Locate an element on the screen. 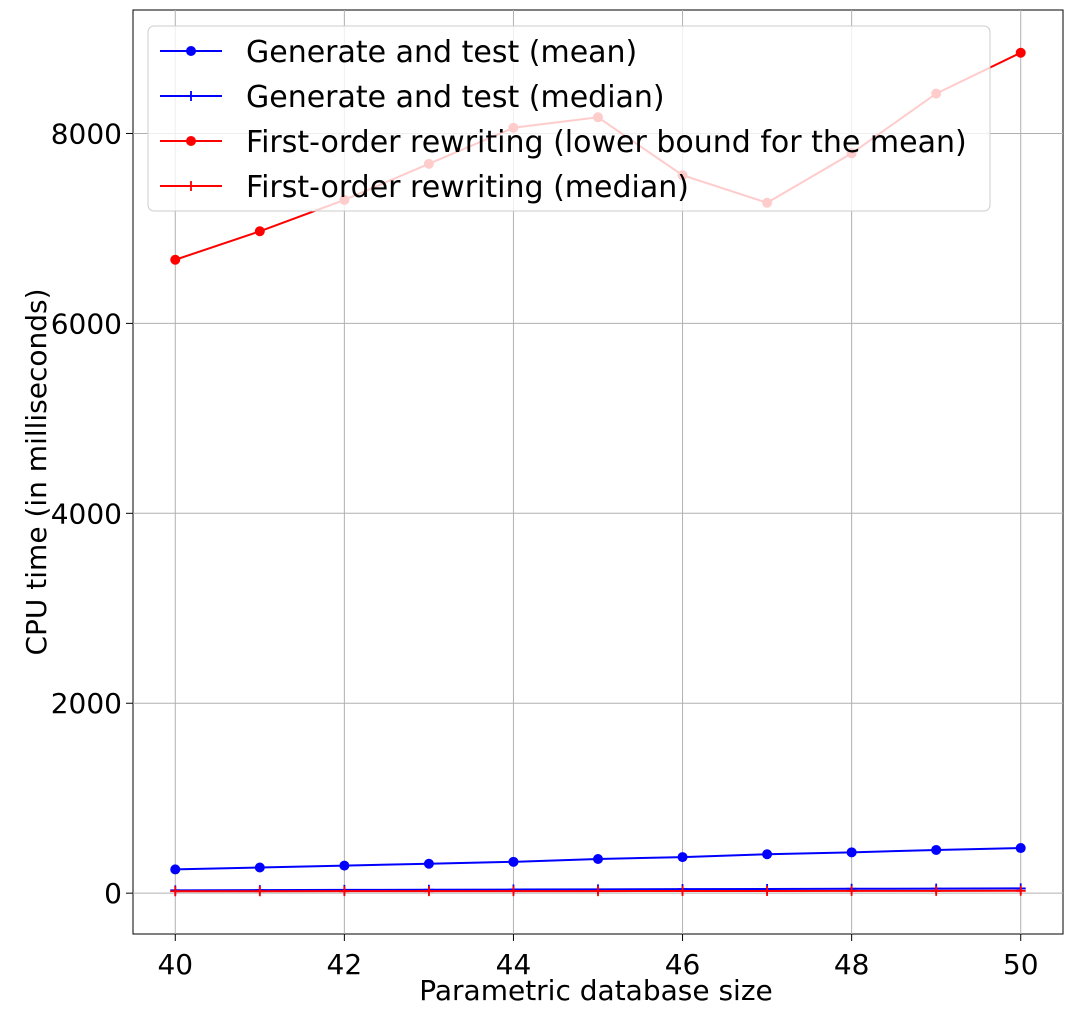 This screenshot has width=1071, height=1017. x-tick-label: 48 is located at coordinates (852, 964).